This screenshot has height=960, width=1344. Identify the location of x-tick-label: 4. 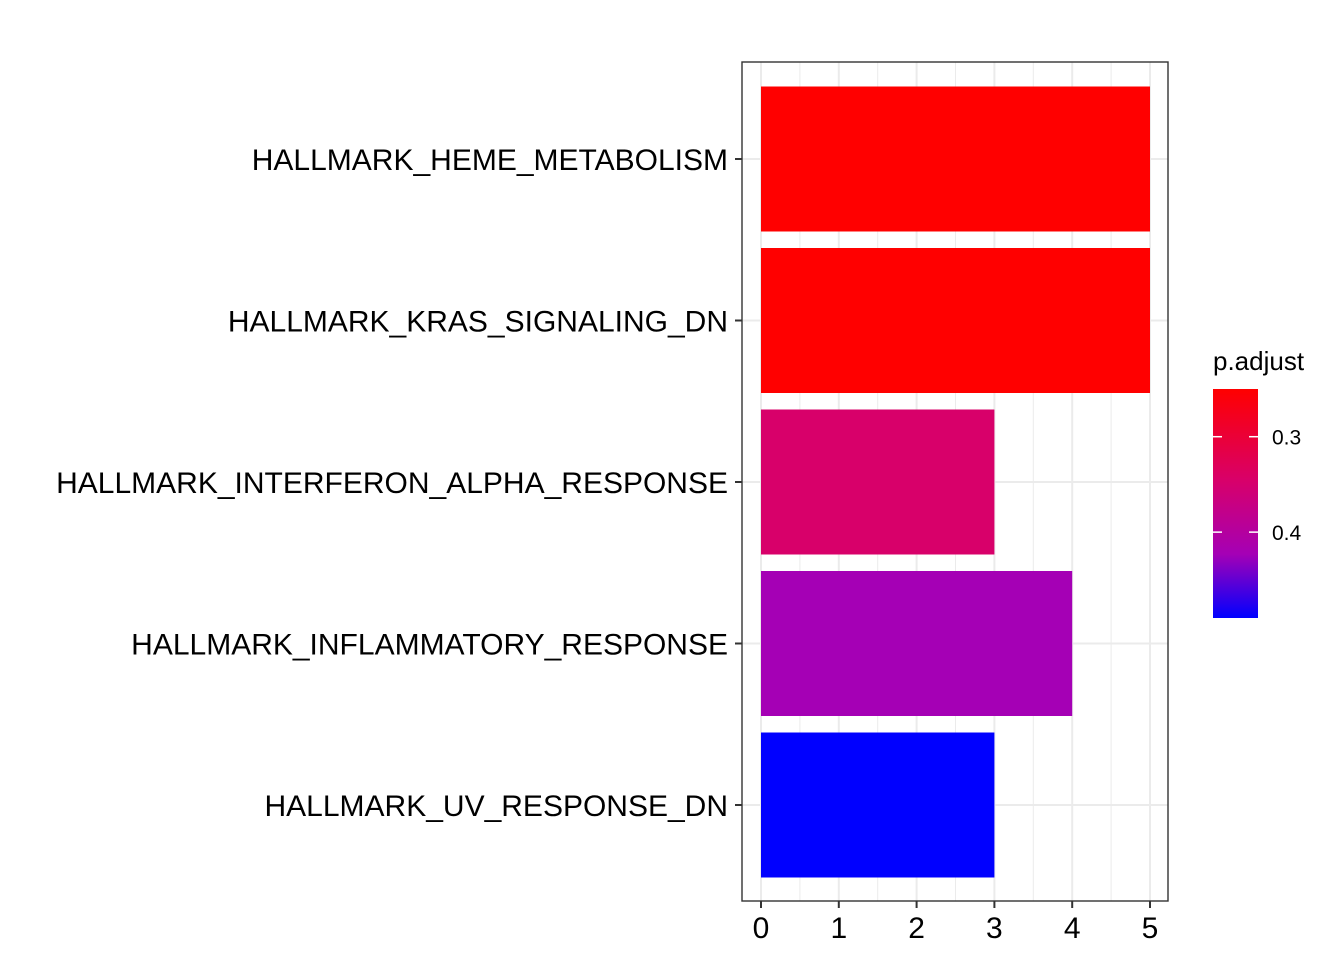
(1072, 928).